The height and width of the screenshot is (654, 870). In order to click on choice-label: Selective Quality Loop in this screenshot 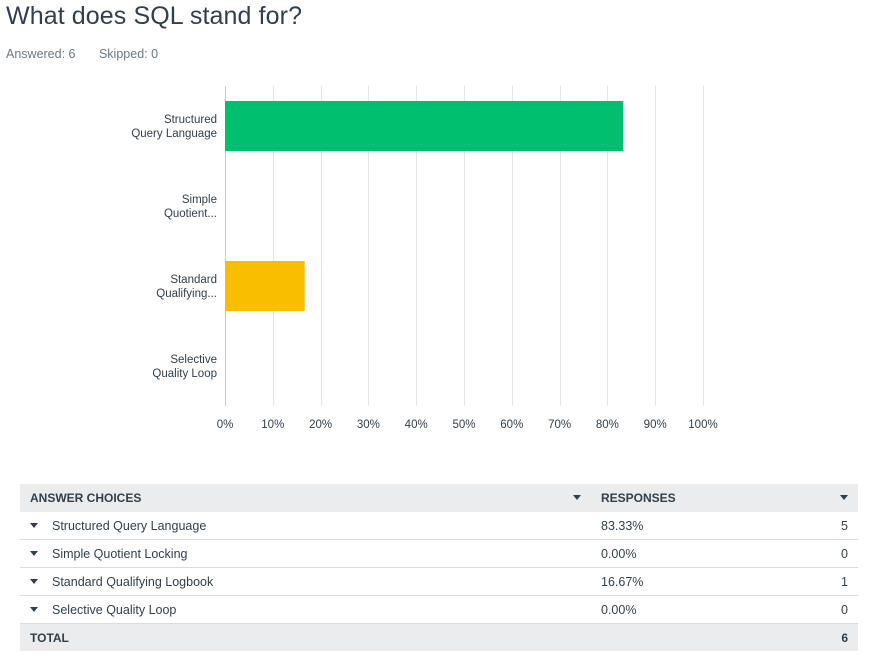, I will do `click(114, 609)`.